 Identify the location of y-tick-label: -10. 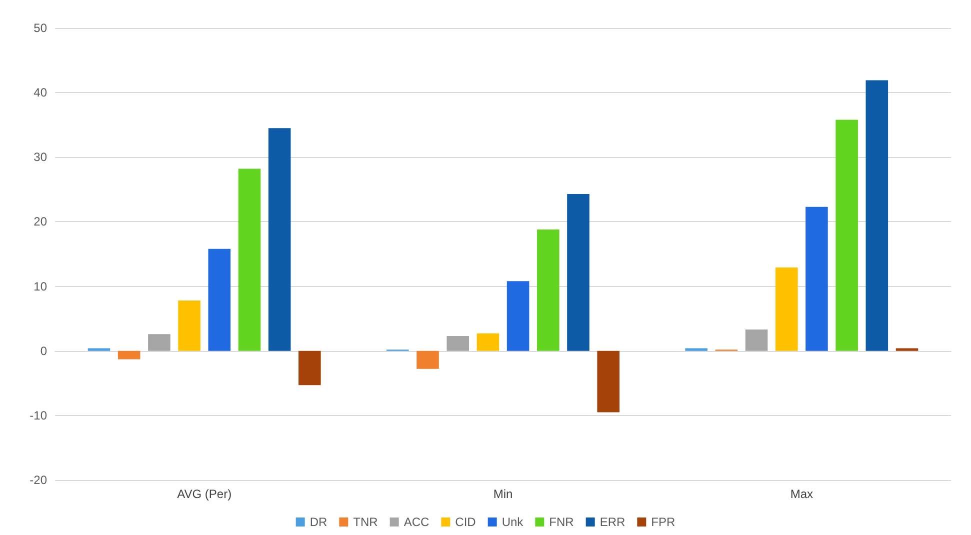
(39, 415).